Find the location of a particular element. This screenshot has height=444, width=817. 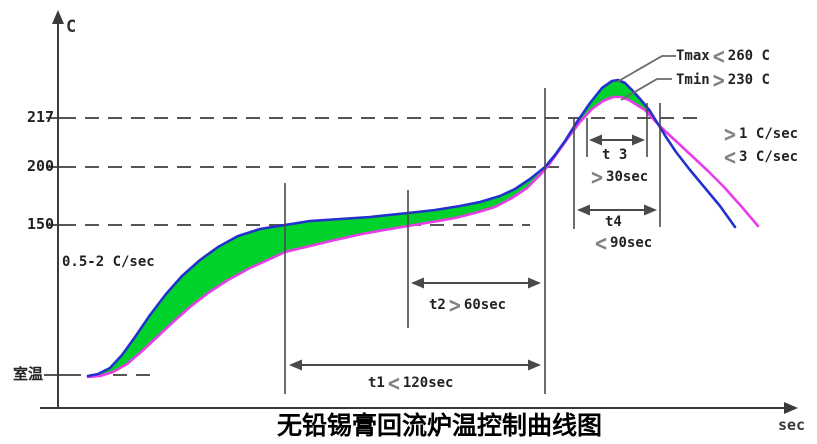

tmin-label: Tmin > 230 C is located at coordinates (723, 80).